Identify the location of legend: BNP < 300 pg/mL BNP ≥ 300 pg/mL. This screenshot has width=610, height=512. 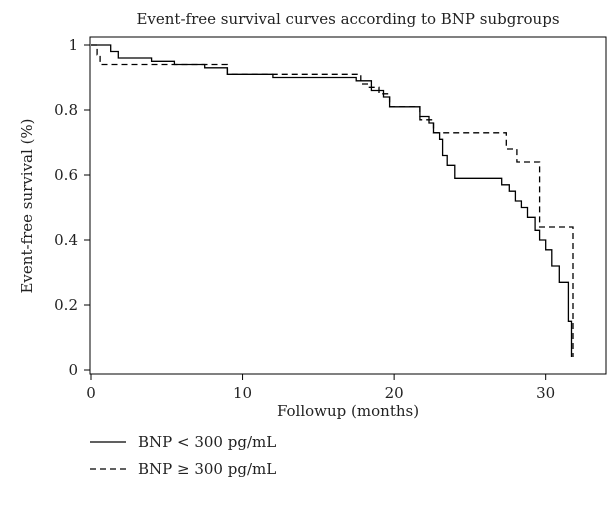
(183, 455).